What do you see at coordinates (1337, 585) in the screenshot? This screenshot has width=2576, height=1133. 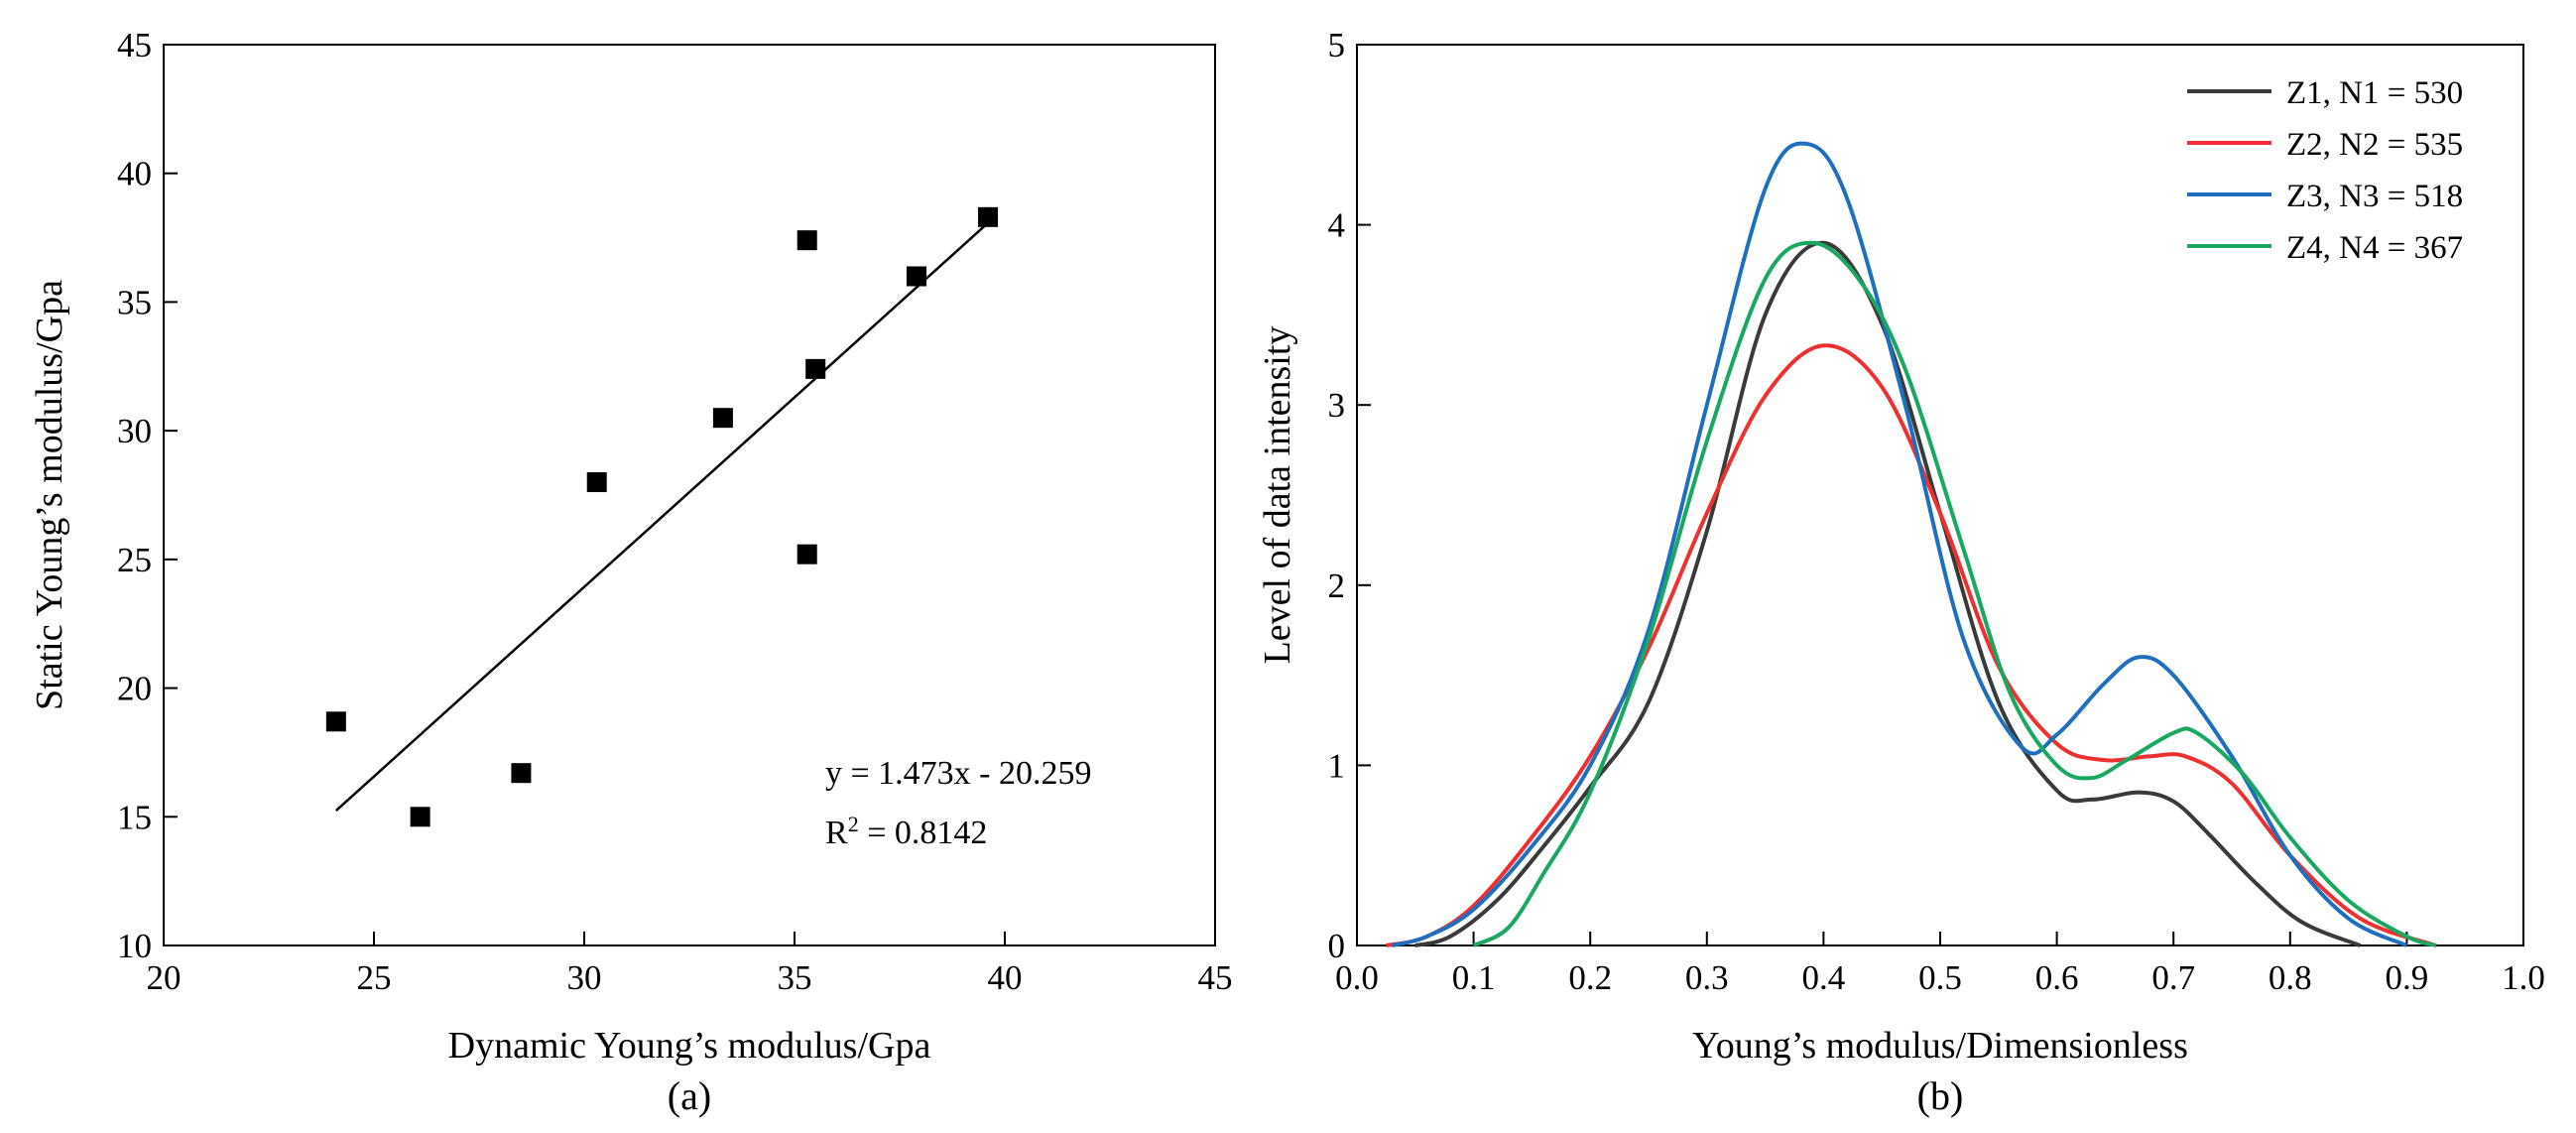 I see `panel-b-y-tick-label: 2` at bounding box center [1337, 585].